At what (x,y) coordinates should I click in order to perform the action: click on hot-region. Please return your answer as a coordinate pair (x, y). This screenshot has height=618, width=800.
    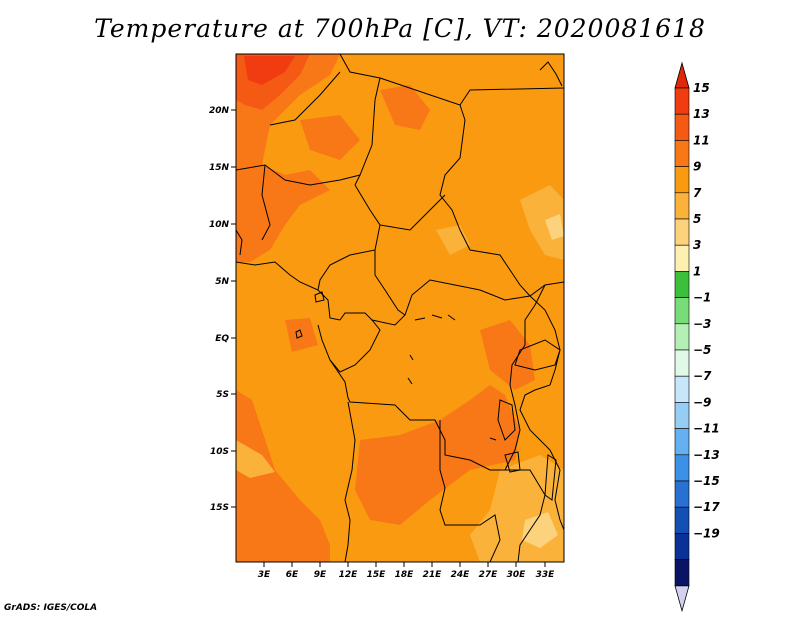
    Looking at the image, I should click on (269, 70).